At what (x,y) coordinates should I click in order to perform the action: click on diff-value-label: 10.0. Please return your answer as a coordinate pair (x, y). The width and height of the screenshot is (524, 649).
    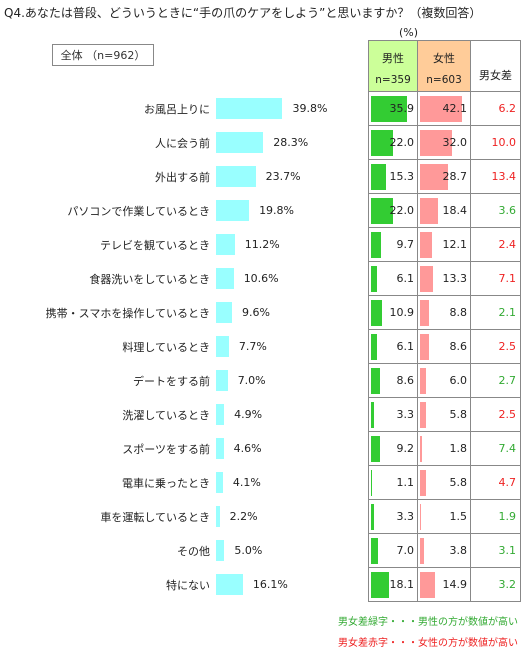
    Looking at the image, I should click on (504, 142).